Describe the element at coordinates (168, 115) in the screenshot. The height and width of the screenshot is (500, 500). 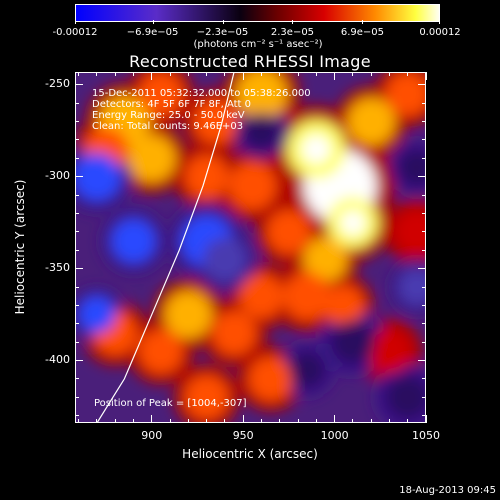
I see `info-energy-range: Energy Range: 25.0 - 50.0 keV` at that location.